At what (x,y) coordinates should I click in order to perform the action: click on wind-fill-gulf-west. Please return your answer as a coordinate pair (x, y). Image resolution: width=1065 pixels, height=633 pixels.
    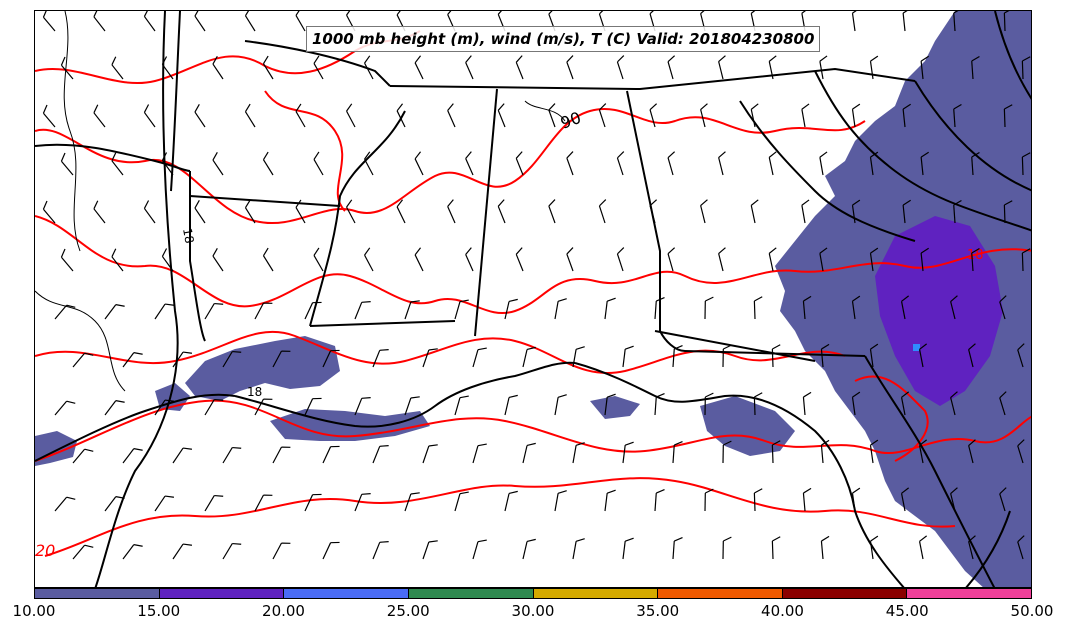
    Looking at the image, I should click on (56, 448).